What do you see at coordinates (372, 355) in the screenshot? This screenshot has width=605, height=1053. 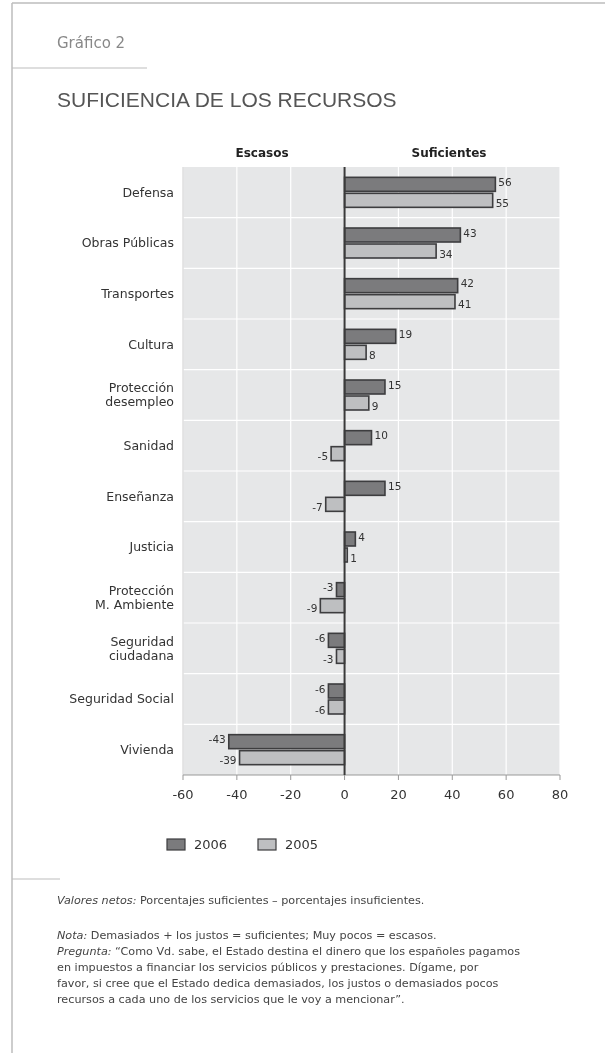 I see `data-label: 8` at bounding box center [372, 355].